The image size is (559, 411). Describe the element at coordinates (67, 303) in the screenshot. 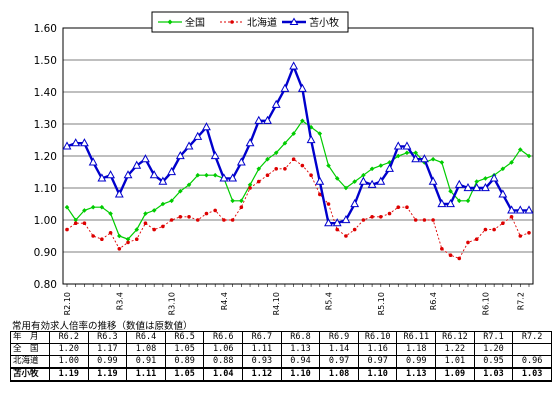

I see `x-tick-label: R2.10` at that location.